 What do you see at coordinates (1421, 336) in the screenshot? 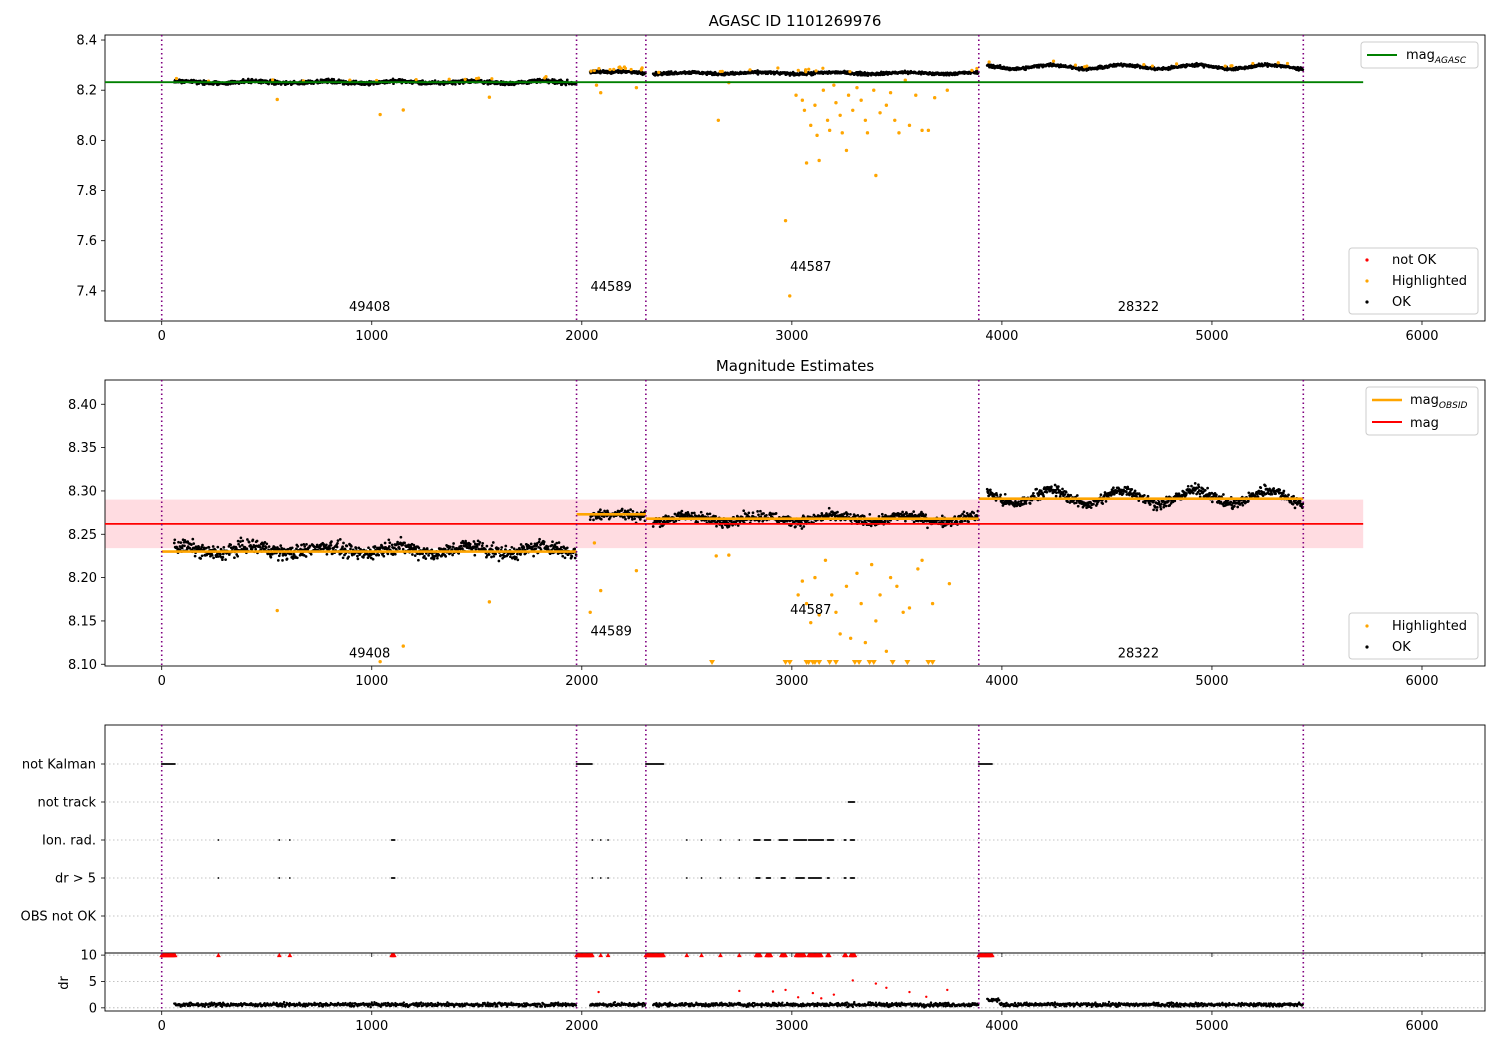
I see `x-tick-label: 6000` at bounding box center [1421, 336].